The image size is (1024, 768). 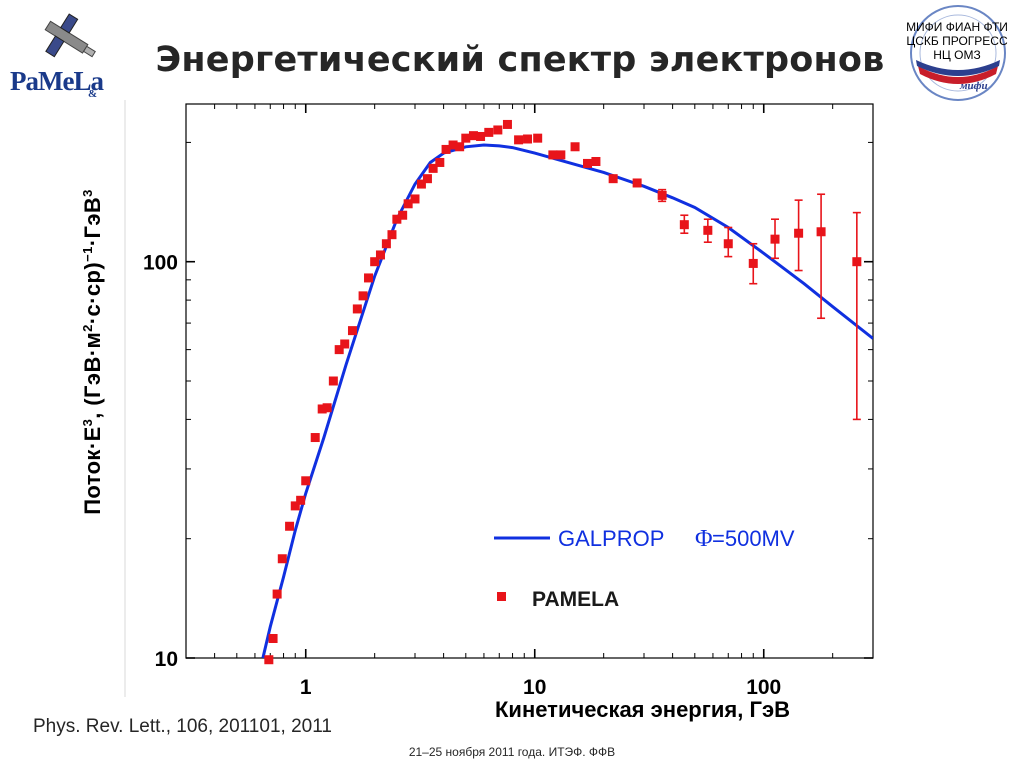 What do you see at coordinates (501, 596) in the screenshot?
I see `legend-pamela-swatch` at bounding box center [501, 596].